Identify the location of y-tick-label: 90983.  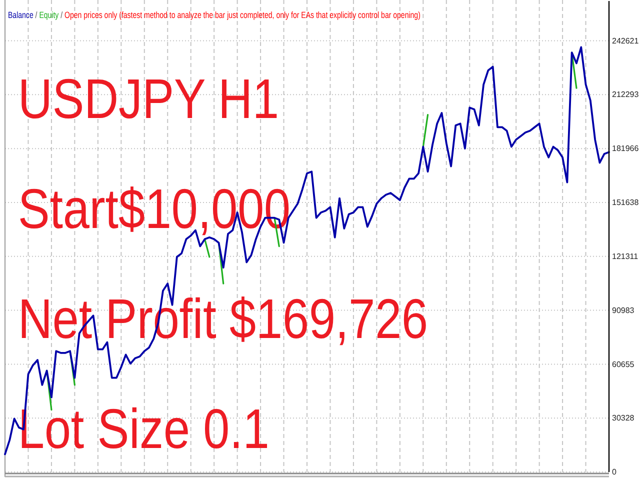
(623, 310).